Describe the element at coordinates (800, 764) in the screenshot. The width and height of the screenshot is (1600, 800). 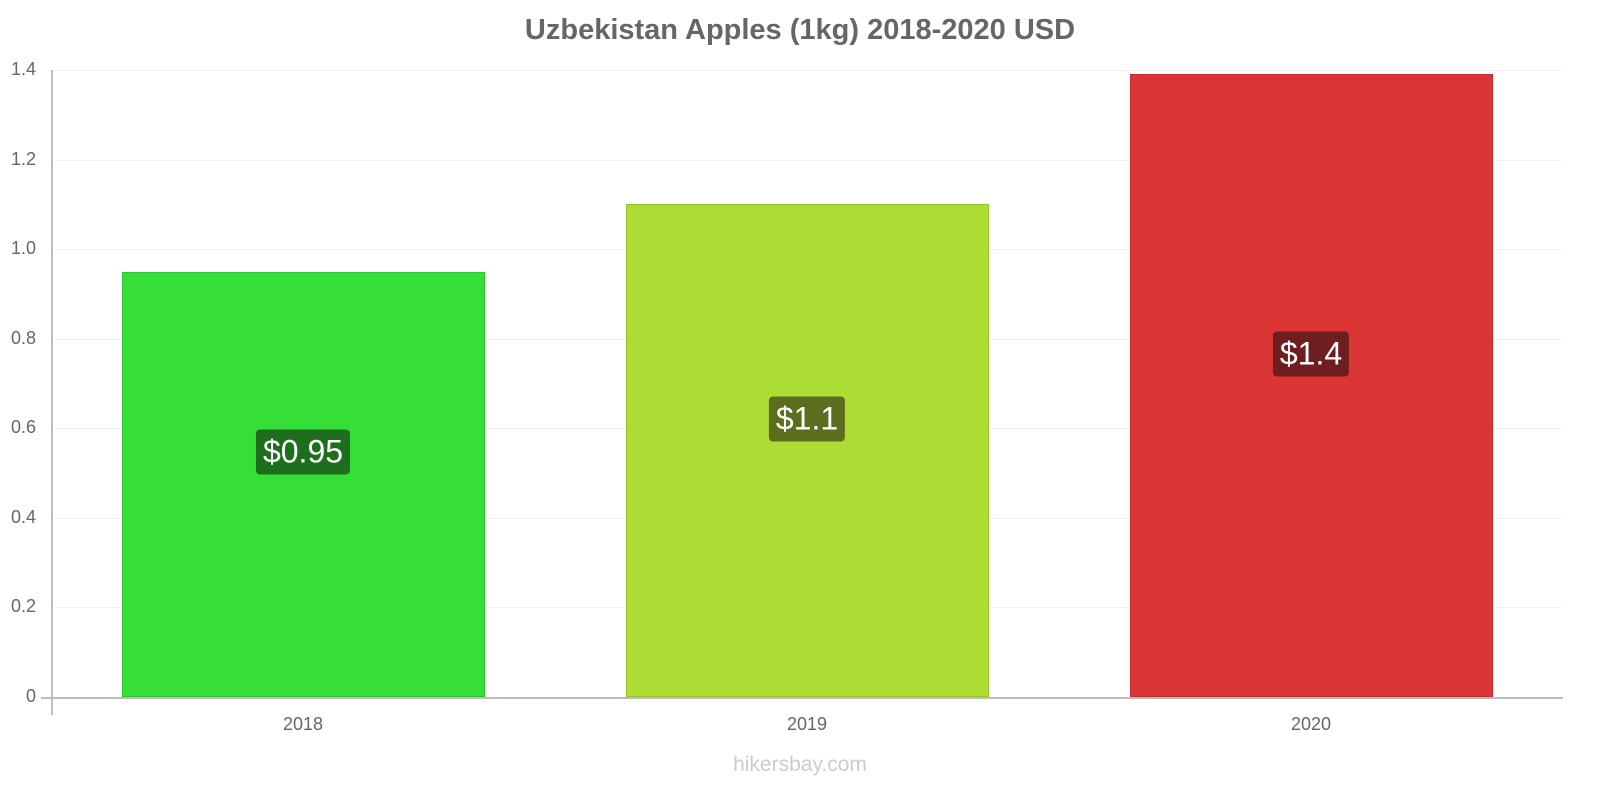
I see `source-footer: hikersbay.com` at that location.